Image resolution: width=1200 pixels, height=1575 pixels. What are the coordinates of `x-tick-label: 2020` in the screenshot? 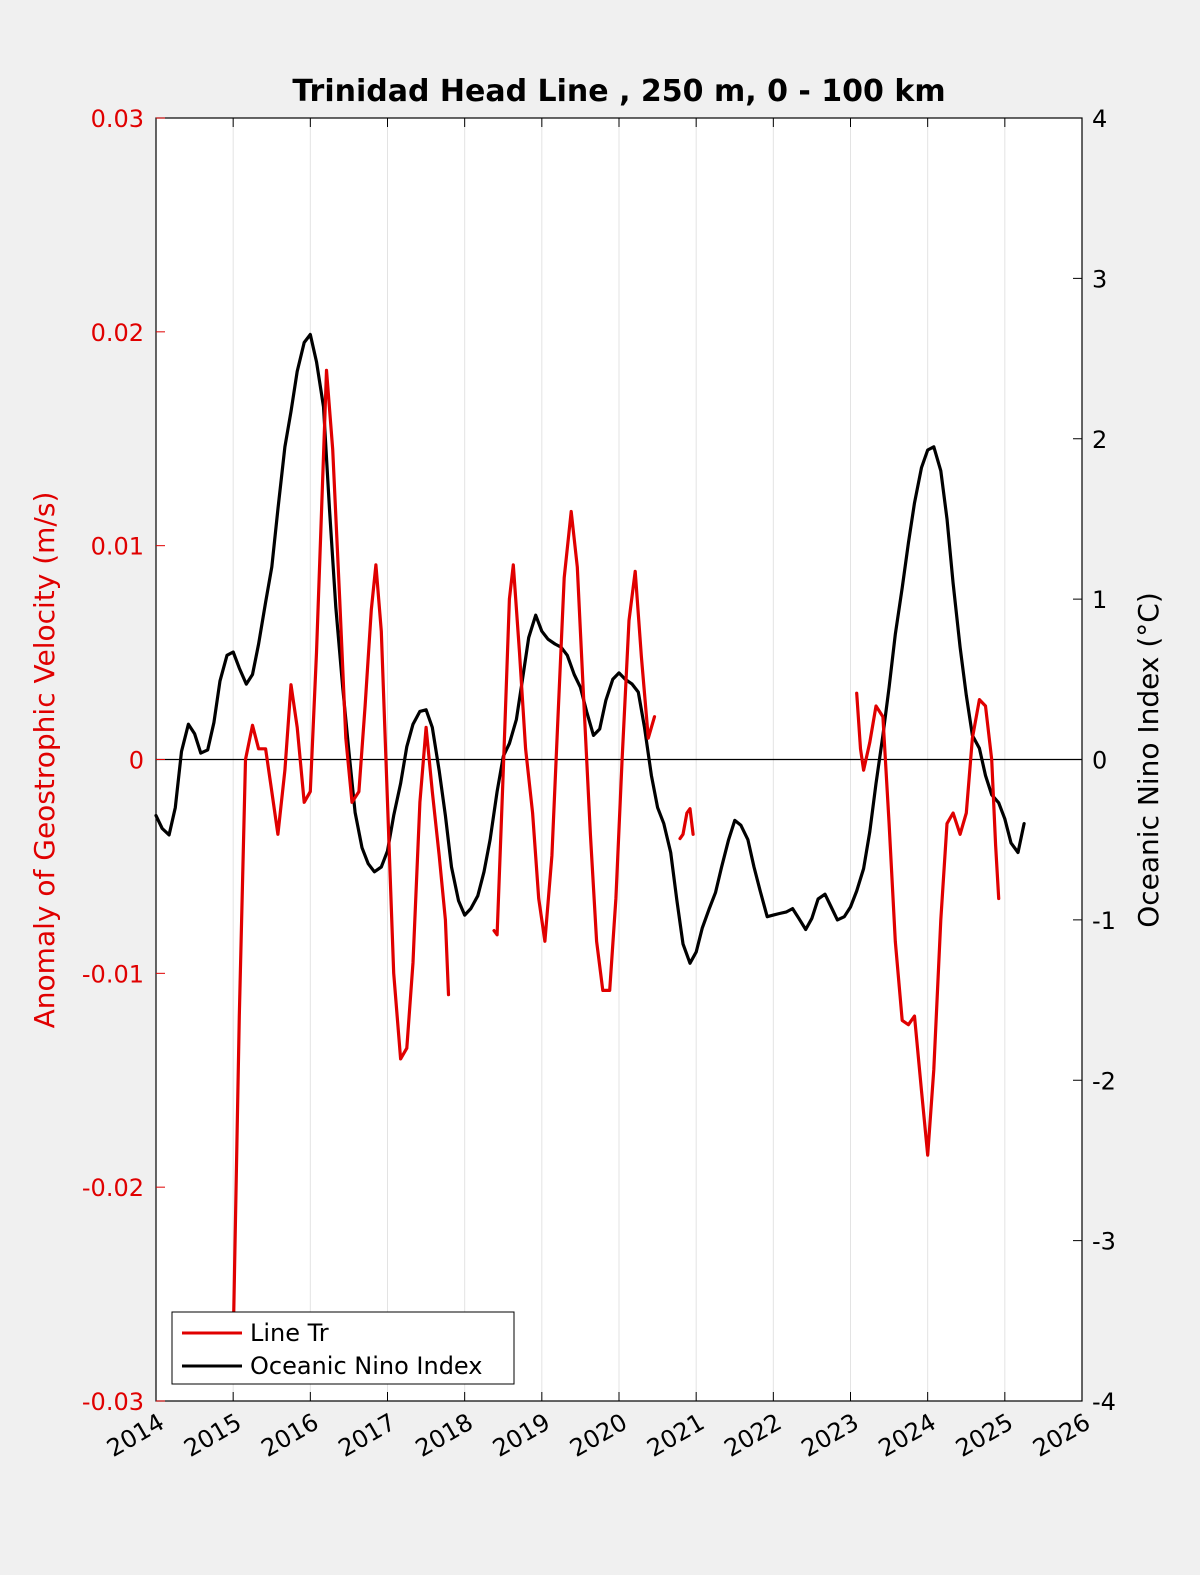 It's located at (598, 1435).